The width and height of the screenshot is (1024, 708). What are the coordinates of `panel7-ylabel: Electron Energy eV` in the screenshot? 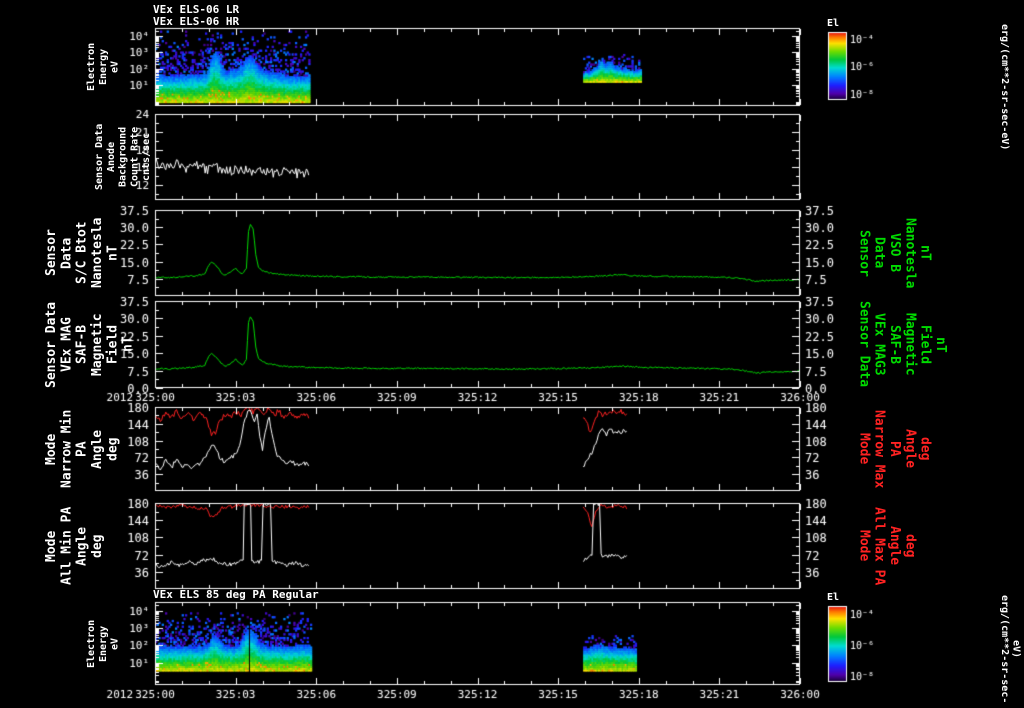 It's located at (103, 643).